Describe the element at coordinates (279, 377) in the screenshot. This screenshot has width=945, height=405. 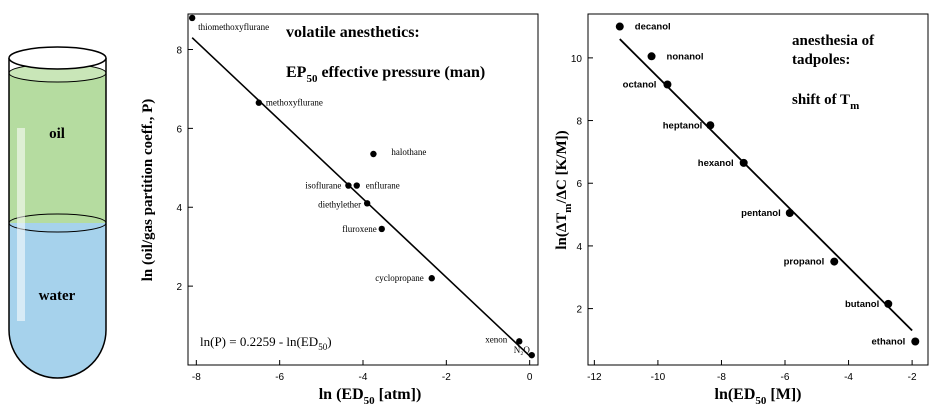
I see `c1-x-tick-label-1: -6` at that location.